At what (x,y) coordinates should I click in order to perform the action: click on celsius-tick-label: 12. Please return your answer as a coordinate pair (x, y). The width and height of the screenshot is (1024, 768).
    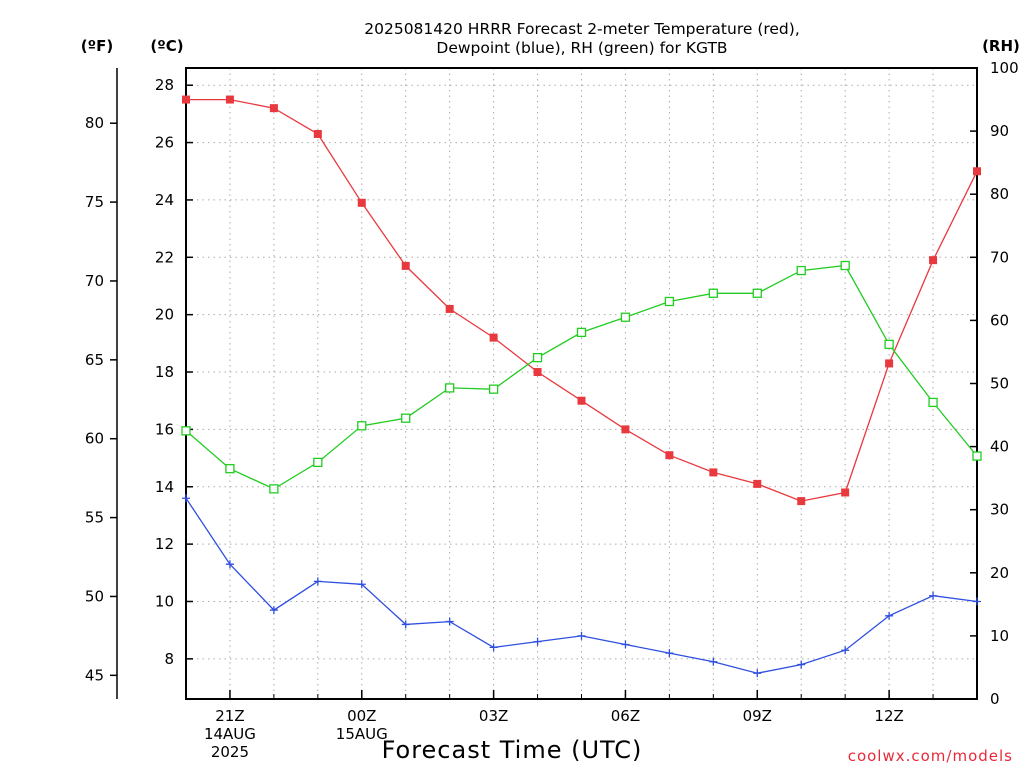
    Looking at the image, I should click on (164, 544).